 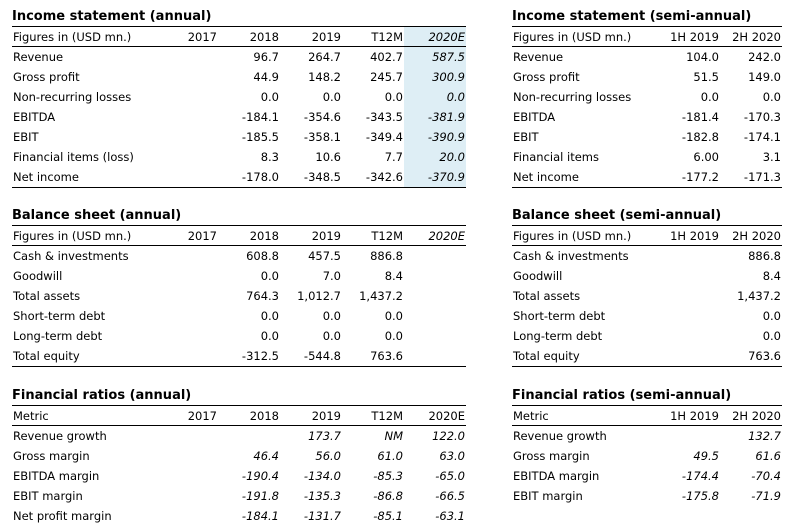 What do you see at coordinates (239, 177) in the screenshot?
I see `table-row-net-income: Net income -178.0 -348.5 -342.6 -370.9` at bounding box center [239, 177].